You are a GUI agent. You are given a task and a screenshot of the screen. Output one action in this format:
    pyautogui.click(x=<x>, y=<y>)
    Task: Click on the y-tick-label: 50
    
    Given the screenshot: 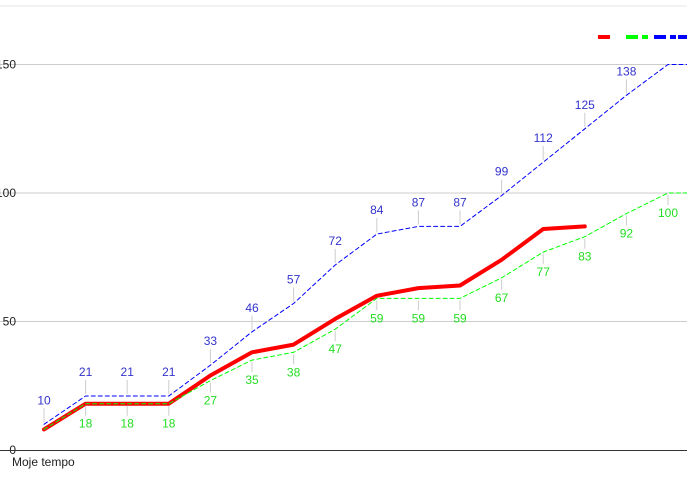 What is the action you would take?
    pyautogui.click(x=10, y=322)
    